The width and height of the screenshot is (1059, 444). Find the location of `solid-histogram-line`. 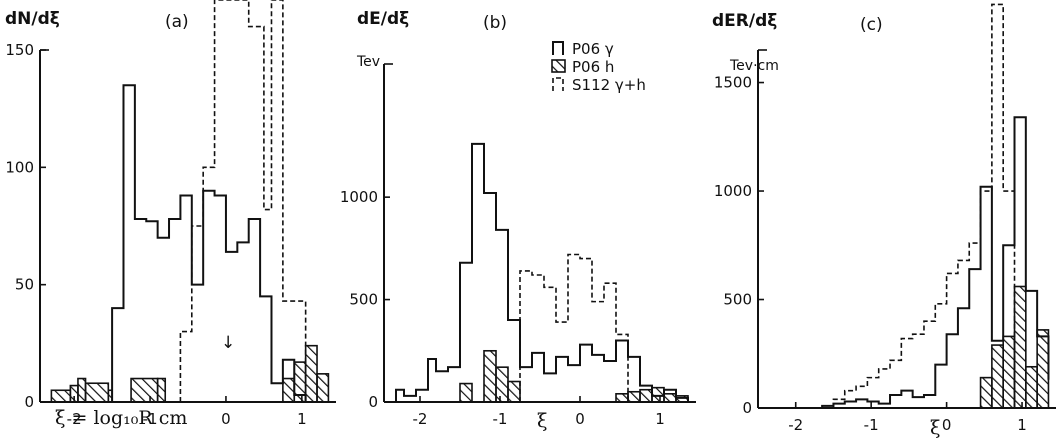

solid-histogram-line is located at coordinates (209, 243).